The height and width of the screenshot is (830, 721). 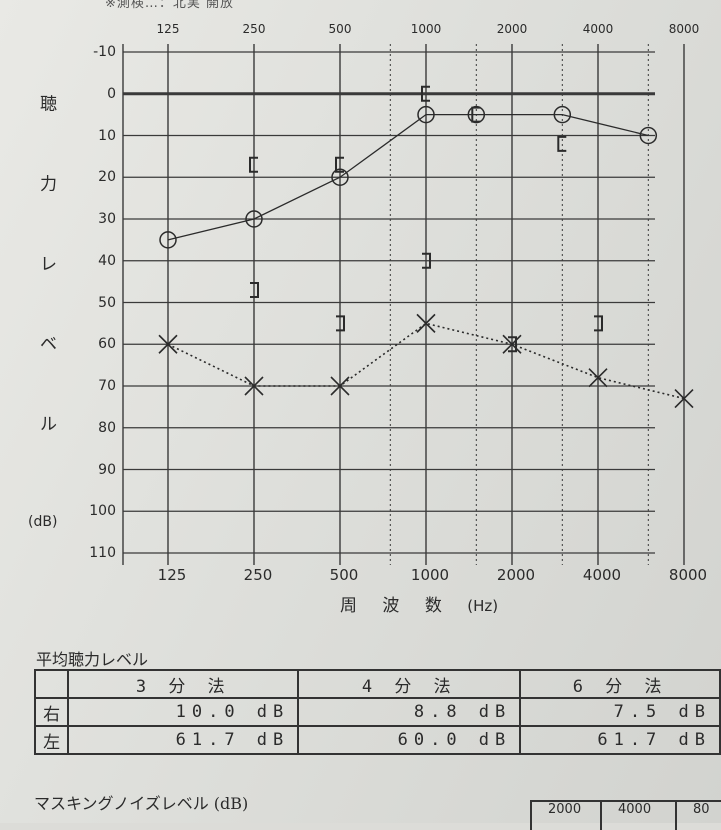 I want to click on top-tick-label: 125, so click(x=168, y=29).